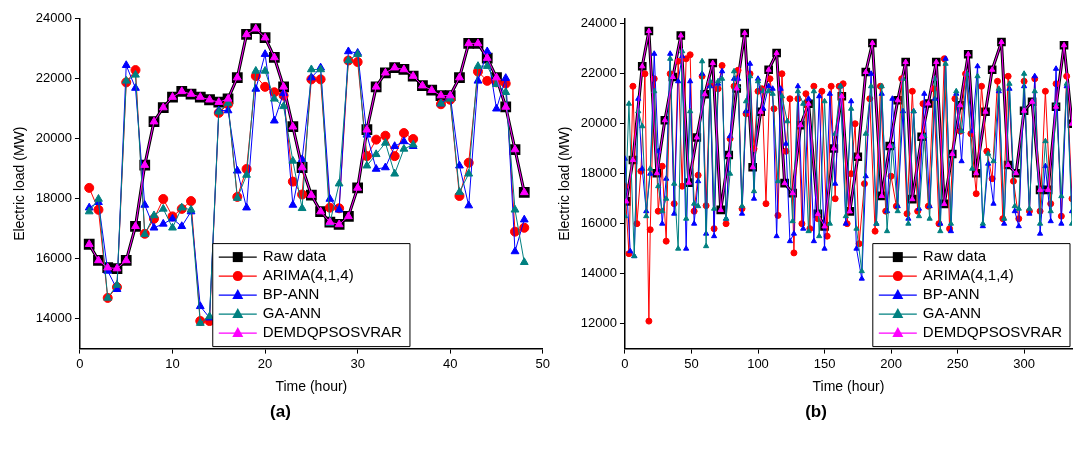  What do you see at coordinates (758, 363) in the screenshot?
I see `x-tick-label: 100` at bounding box center [758, 363].